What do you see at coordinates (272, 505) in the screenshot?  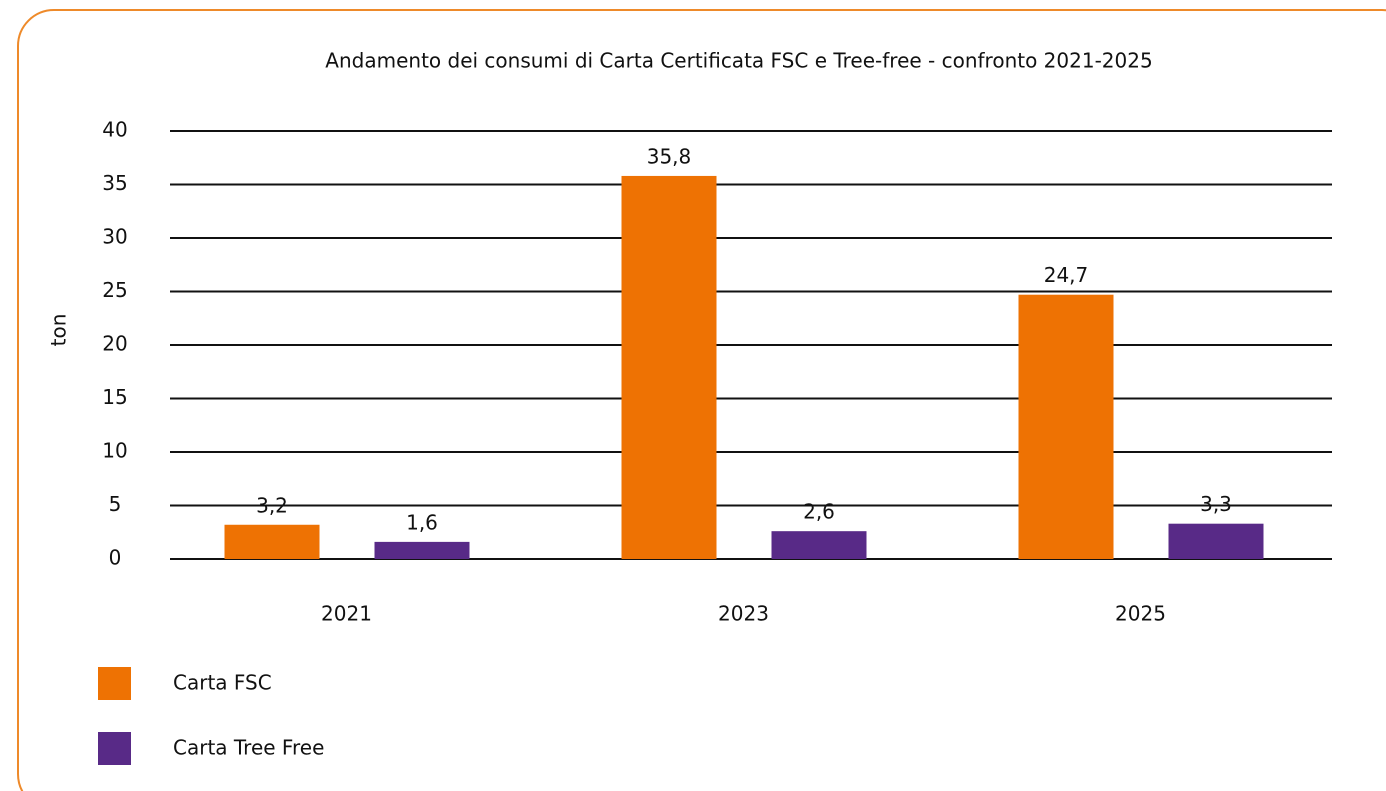 I see `data-label: 3,2` at bounding box center [272, 505].